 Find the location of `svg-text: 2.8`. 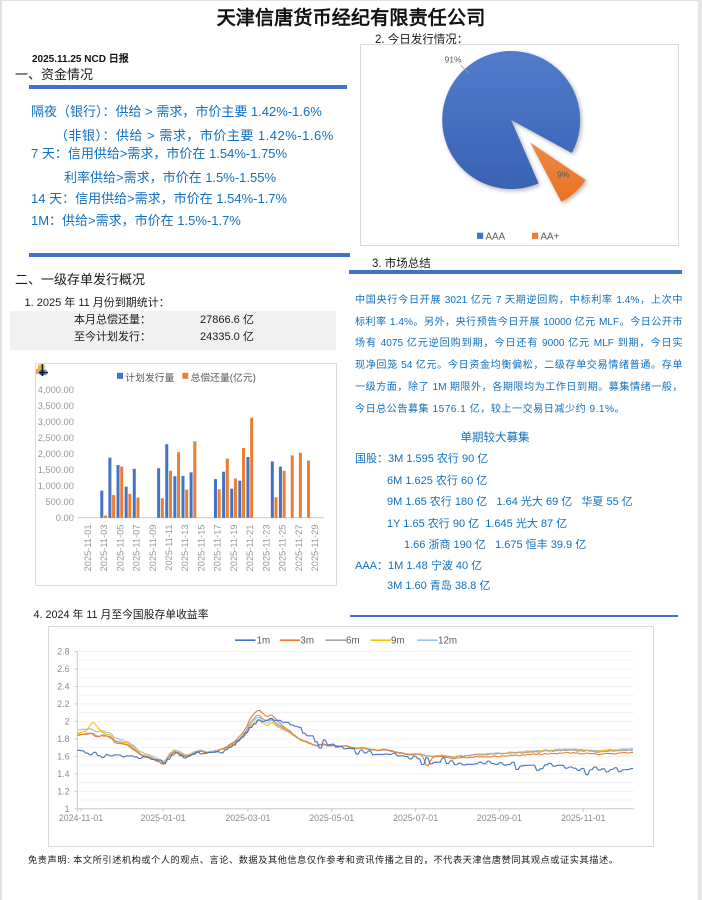

svg-text: 2.8 is located at coordinates (63, 651).